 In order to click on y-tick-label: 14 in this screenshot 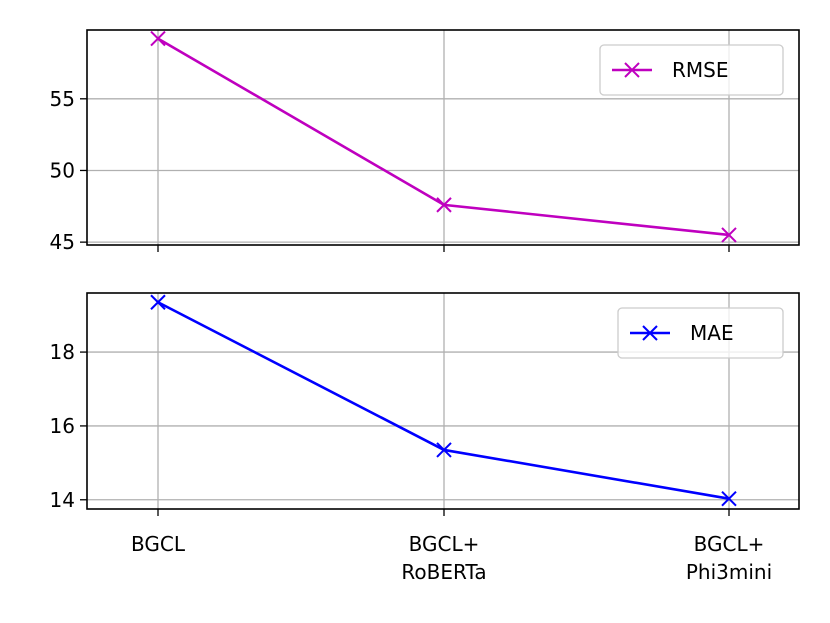, I will do `click(62, 500)`.